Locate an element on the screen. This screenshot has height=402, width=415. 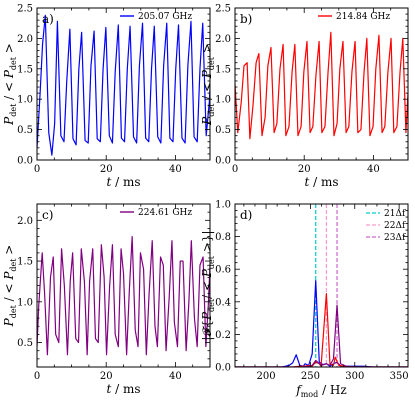
panel-label: b) is located at coordinates (246, 19).